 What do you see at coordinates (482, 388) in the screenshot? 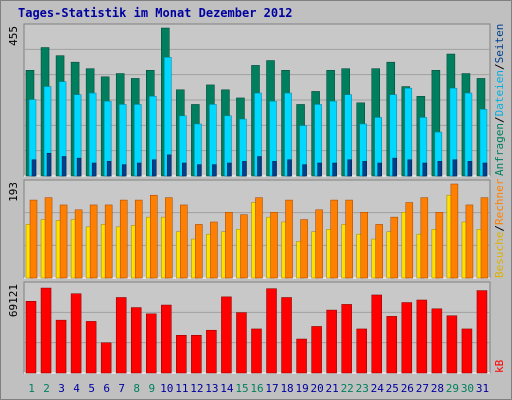
I see `day-label: 31` at bounding box center [482, 388].